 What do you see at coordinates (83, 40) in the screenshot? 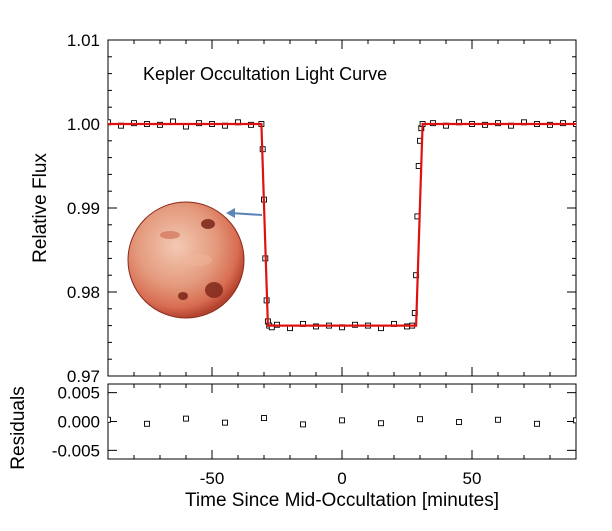
I see `top-y-tick-label: 1.01` at bounding box center [83, 40].